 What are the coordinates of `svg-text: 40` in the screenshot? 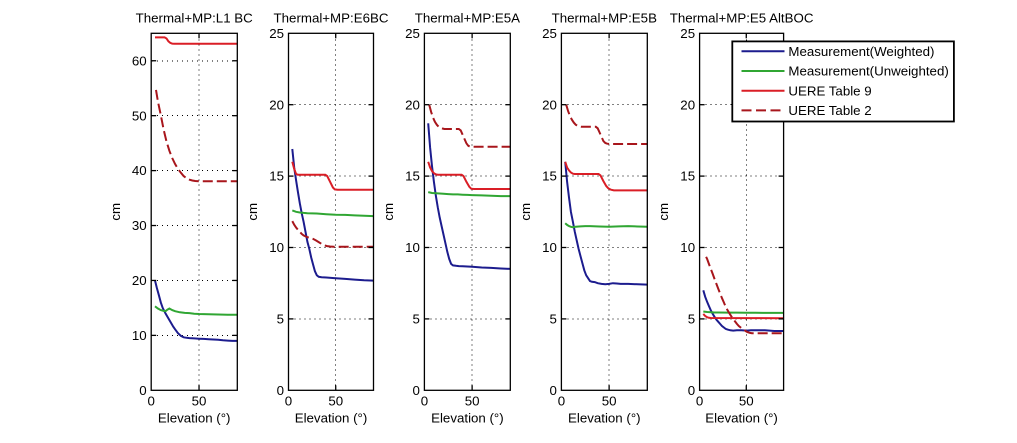 It's located at (139, 170).